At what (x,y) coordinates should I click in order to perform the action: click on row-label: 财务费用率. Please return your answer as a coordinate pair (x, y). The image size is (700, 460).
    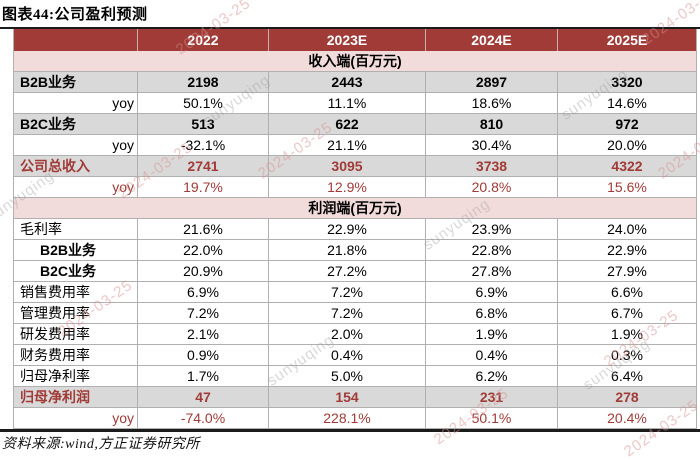
    Looking at the image, I should click on (76, 355).